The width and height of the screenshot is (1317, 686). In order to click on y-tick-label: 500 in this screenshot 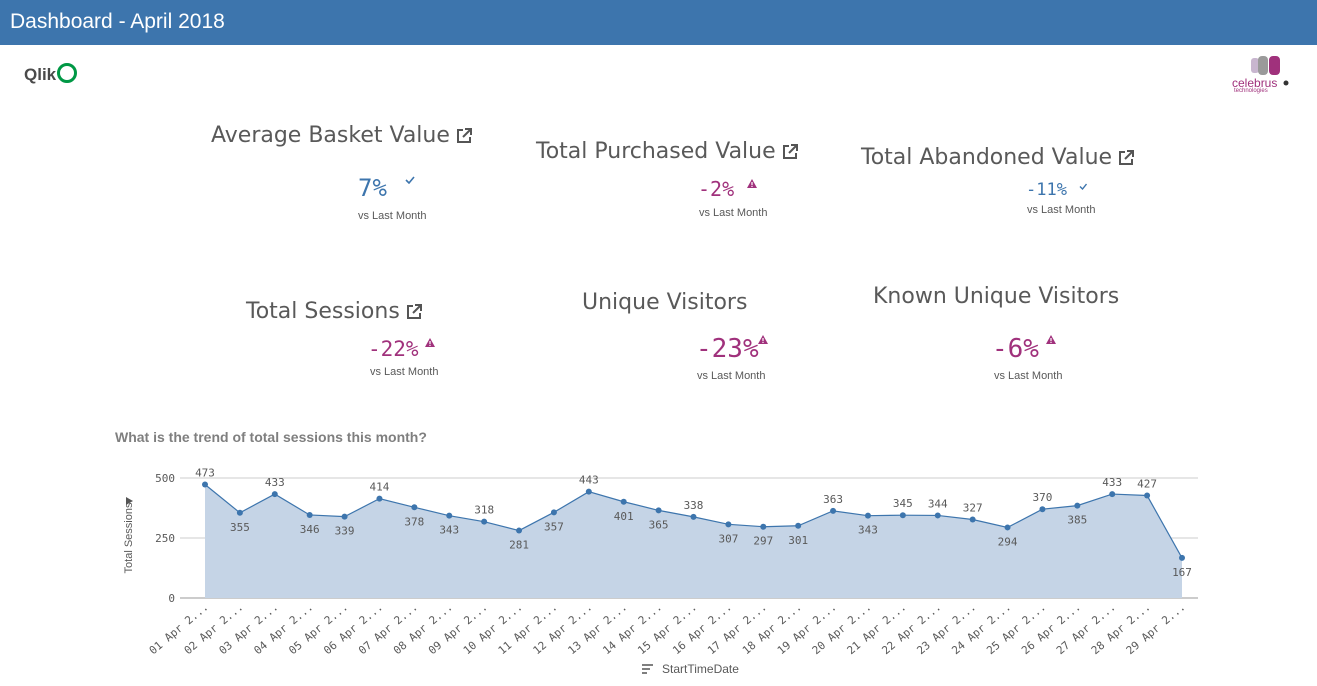, I will do `click(165, 478)`.